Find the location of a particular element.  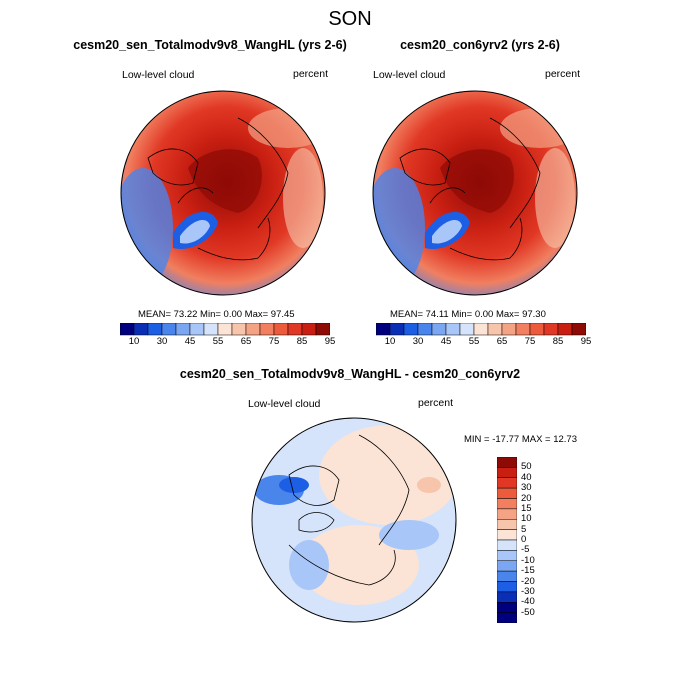

panel-2-colorbar is located at coordinates (481, 329).